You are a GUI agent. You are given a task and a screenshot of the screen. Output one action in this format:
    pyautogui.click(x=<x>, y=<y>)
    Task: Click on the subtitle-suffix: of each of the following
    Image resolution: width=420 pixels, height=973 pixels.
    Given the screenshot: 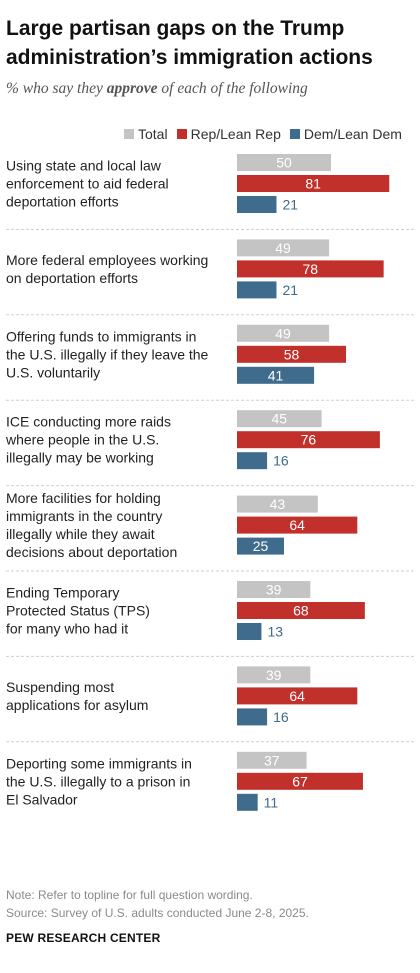 What is the action you would take?
    pyautogui.click(x=232, y=88)
    